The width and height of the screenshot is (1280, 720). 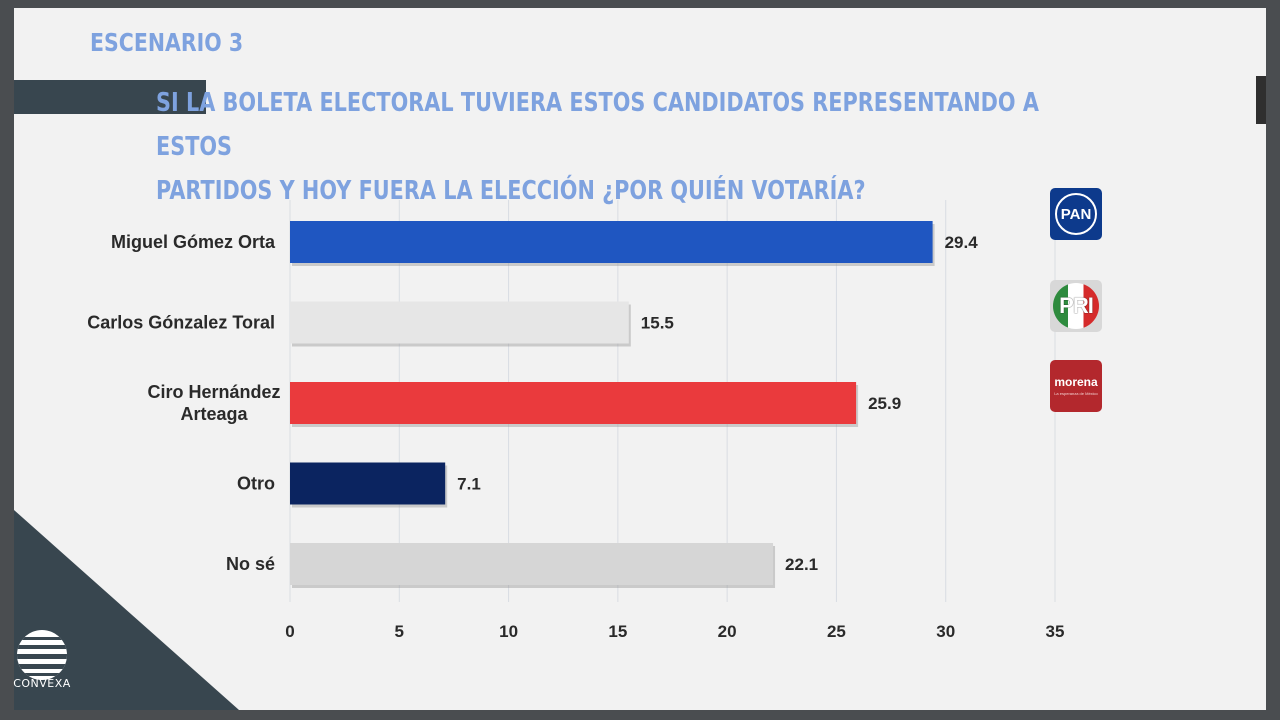 What do you see at coordinates (214, 414) in the screenshot?
I see `category-label-line: Arteaga` at bounding box center [214, 414].